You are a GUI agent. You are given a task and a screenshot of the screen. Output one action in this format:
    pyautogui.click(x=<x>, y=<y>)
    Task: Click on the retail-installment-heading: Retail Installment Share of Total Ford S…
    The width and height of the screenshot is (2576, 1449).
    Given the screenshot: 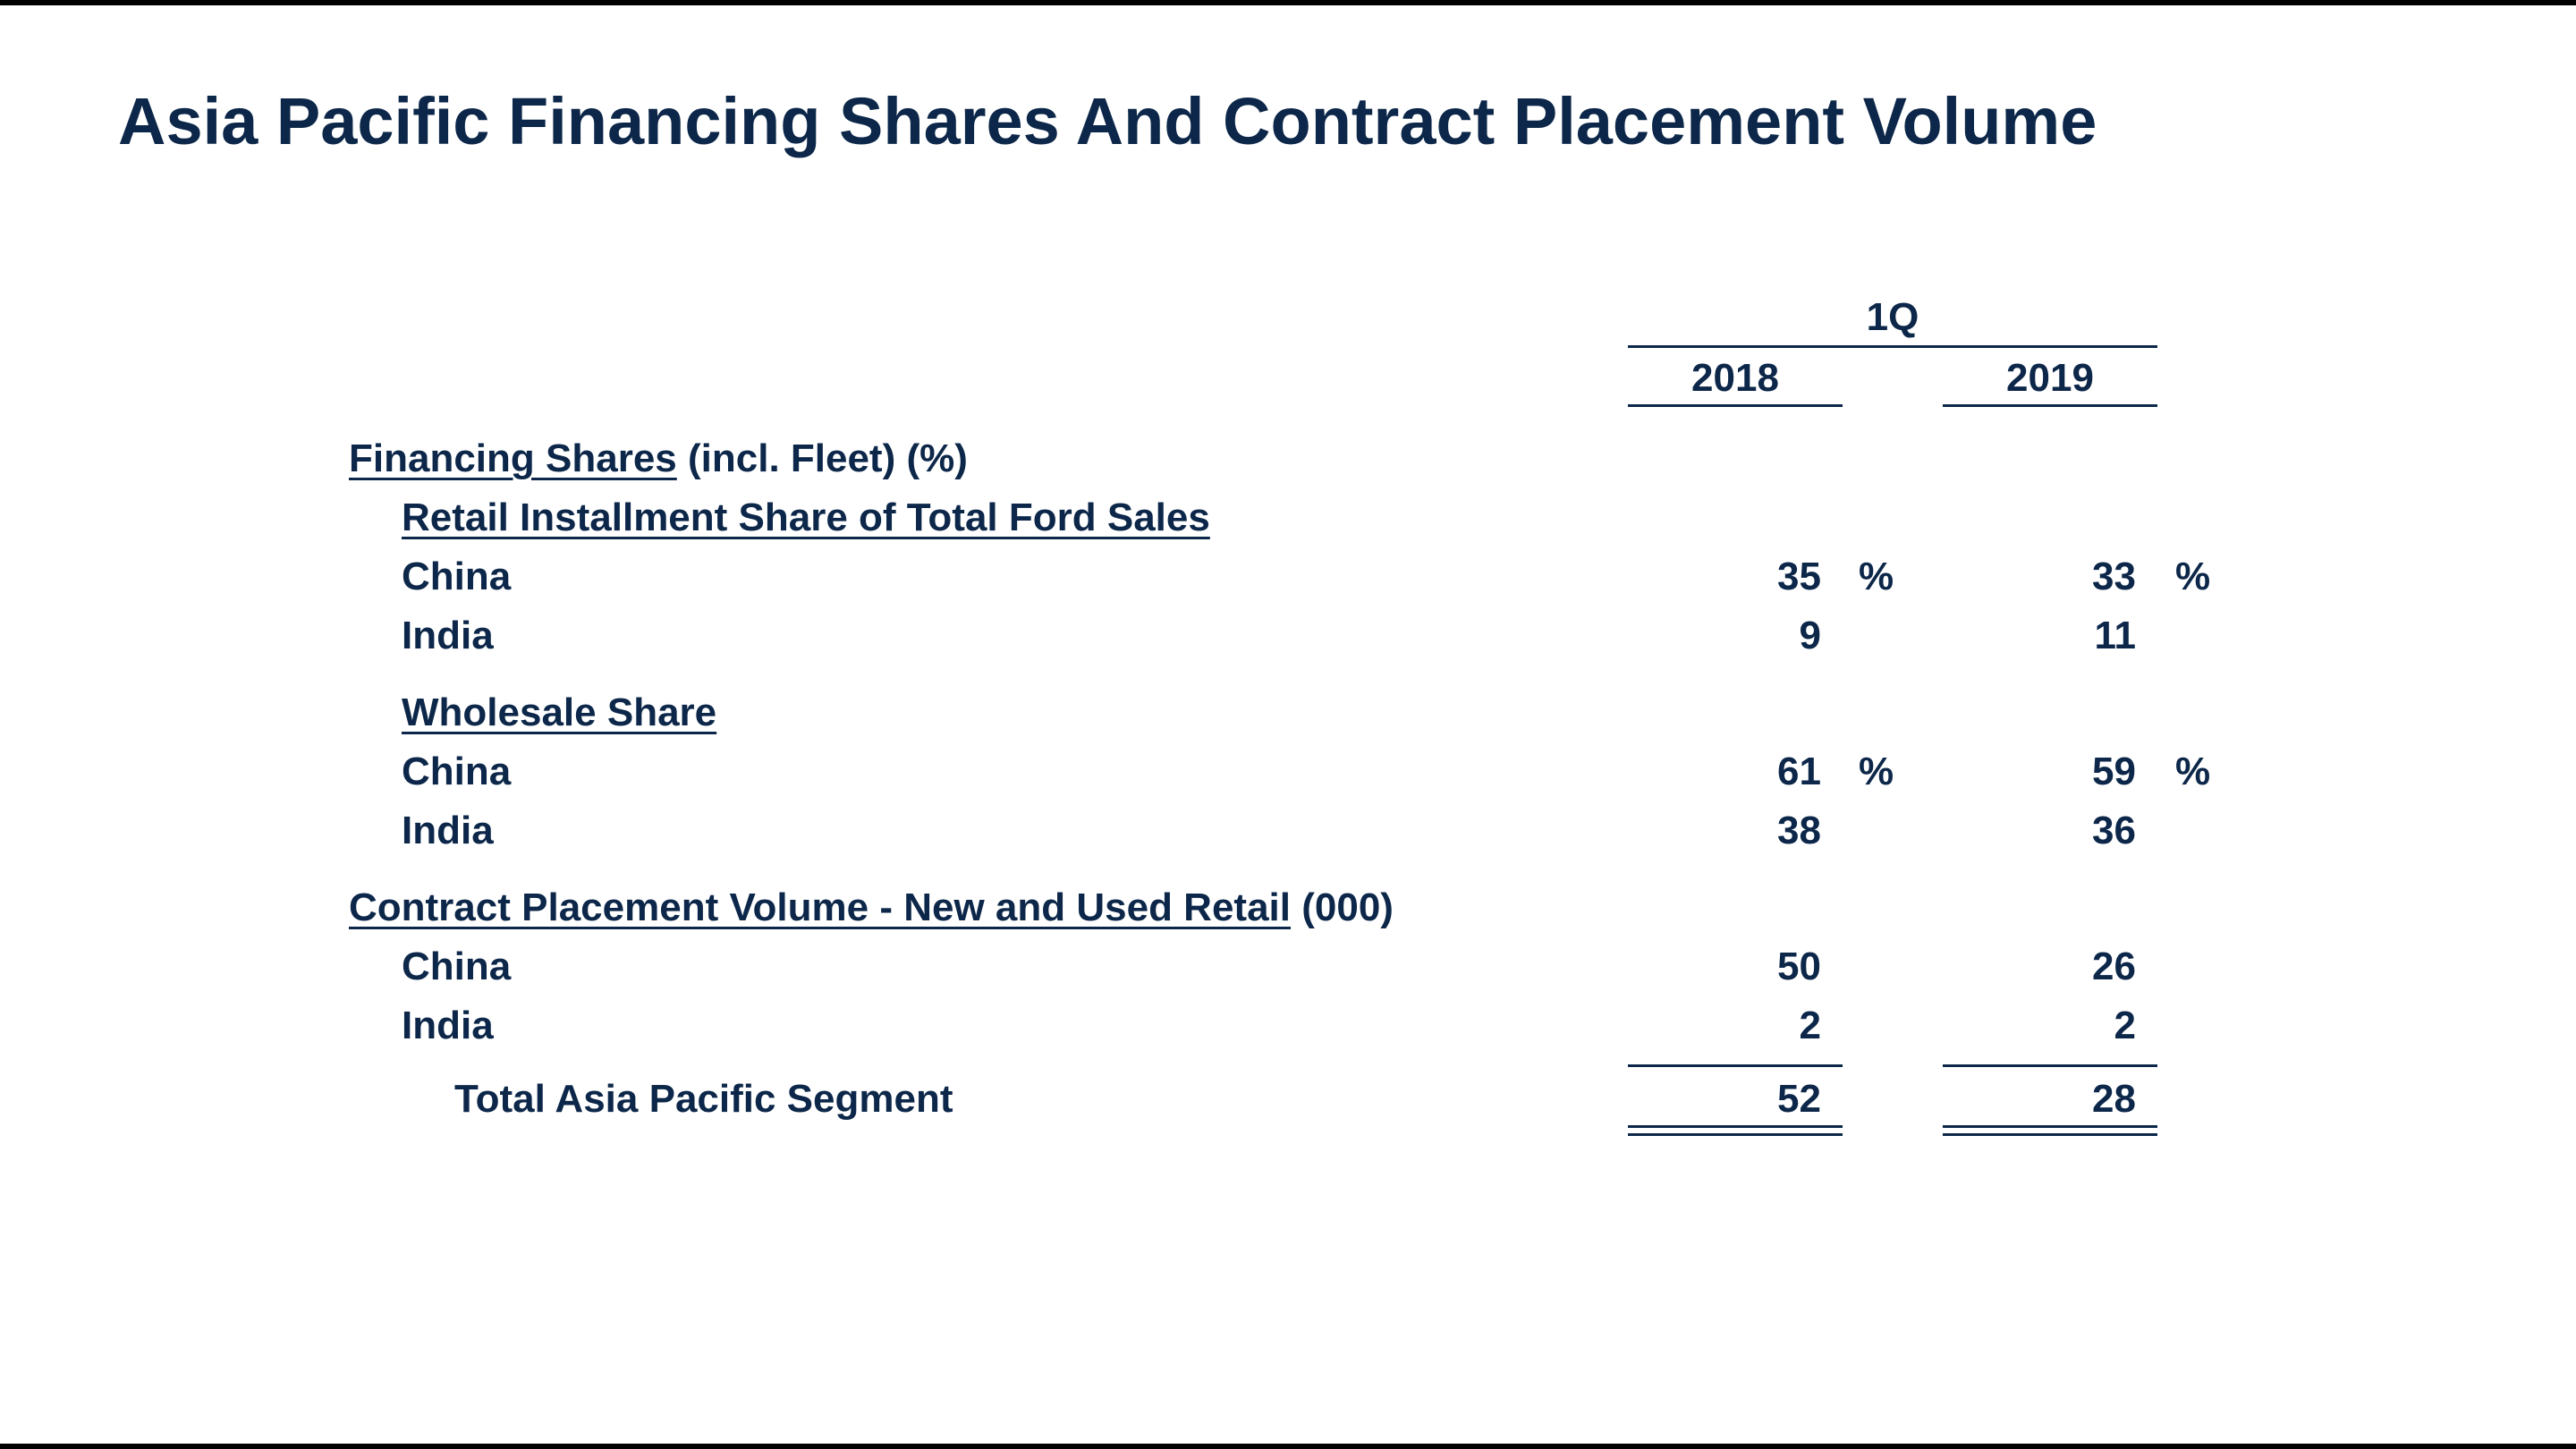 What is the action you would take?
    pyautogui.click(x=806, y=517)
    